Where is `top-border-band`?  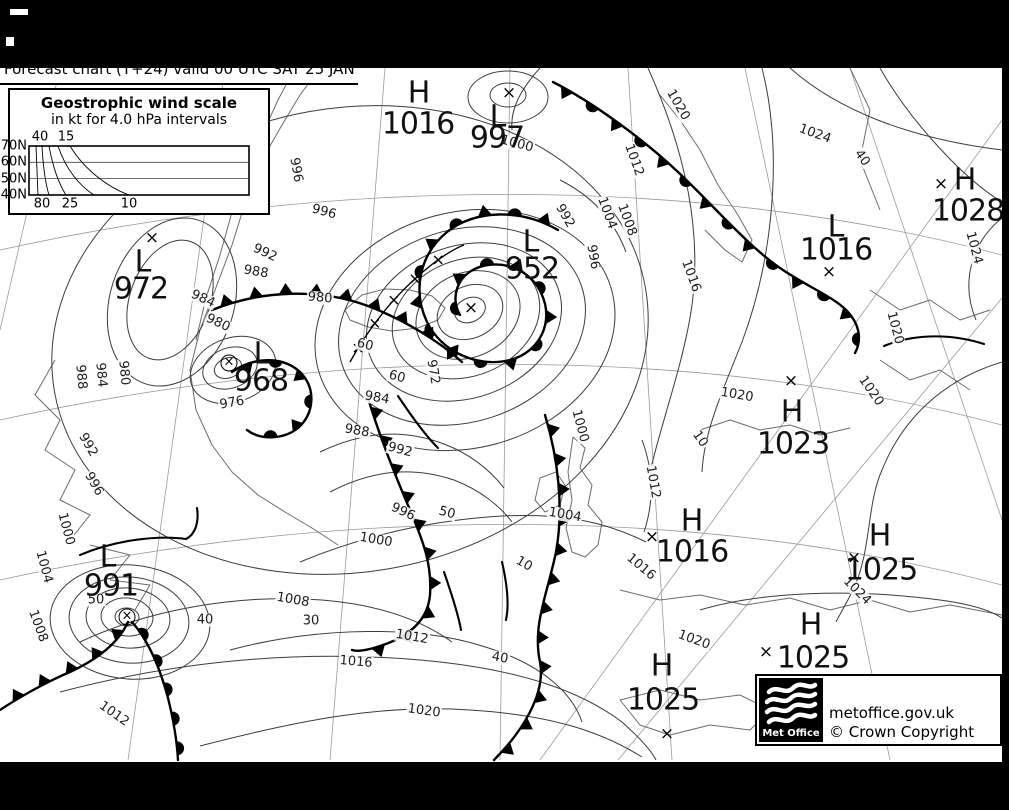 top-border-band is located at coordinates (504, 34).